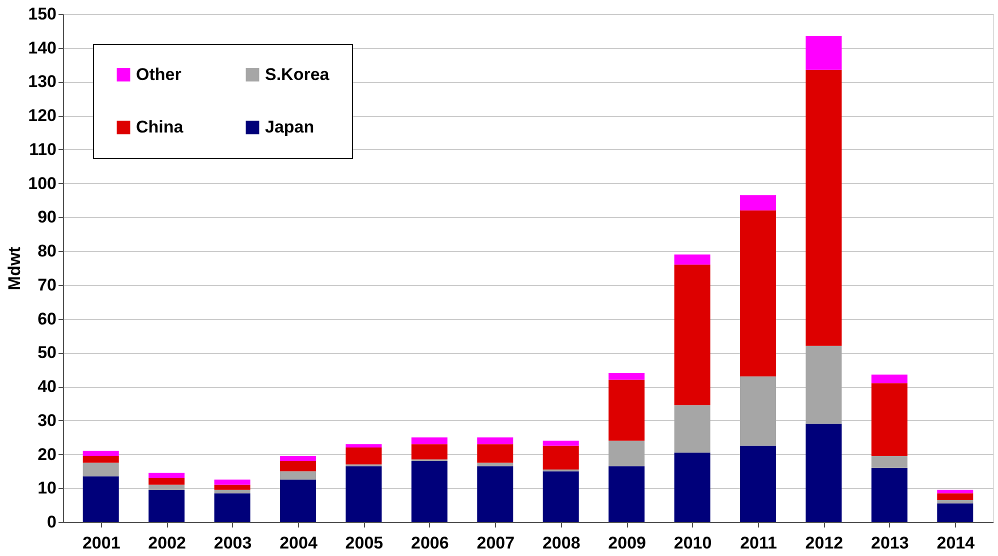 This screenshot has width=998, height=556. What do you see at coordinates (42, 14) in the screenshot?
I see `y-tick-label: 150` at bounding box center [42, 14].